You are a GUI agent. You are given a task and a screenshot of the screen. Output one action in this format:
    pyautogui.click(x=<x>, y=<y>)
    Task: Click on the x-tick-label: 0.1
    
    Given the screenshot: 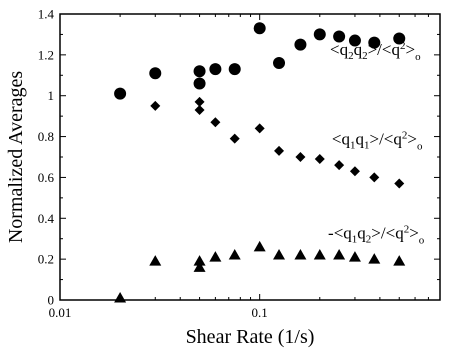 What is the action you would take?
    pyautogui.click(x=260, y=312)
    